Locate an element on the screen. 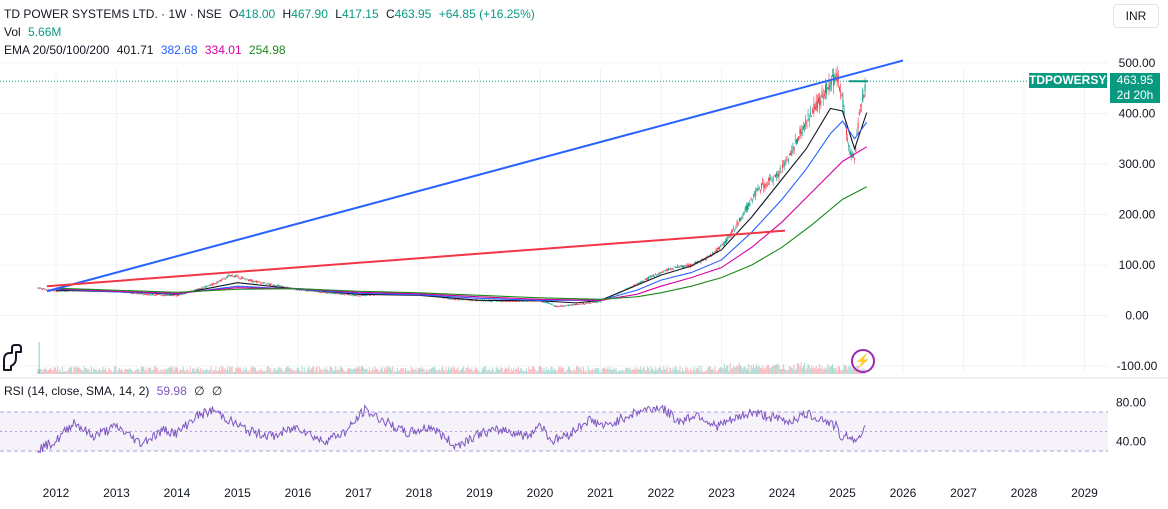 This screenshot has width=1168, height=509. dino-icon is located at coordinates (11, 358).